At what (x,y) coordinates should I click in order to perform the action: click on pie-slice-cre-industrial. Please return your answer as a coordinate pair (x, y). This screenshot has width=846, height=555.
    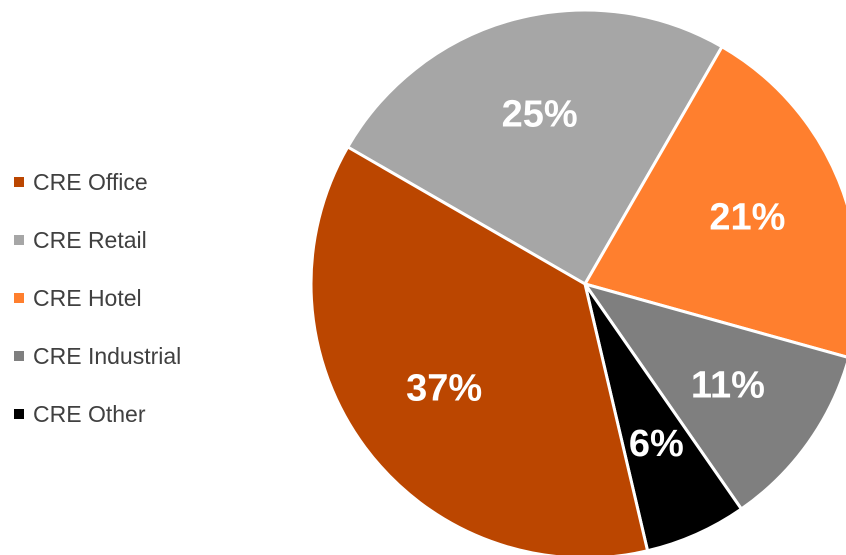
    Looking at the image, I should click on (714, 396).